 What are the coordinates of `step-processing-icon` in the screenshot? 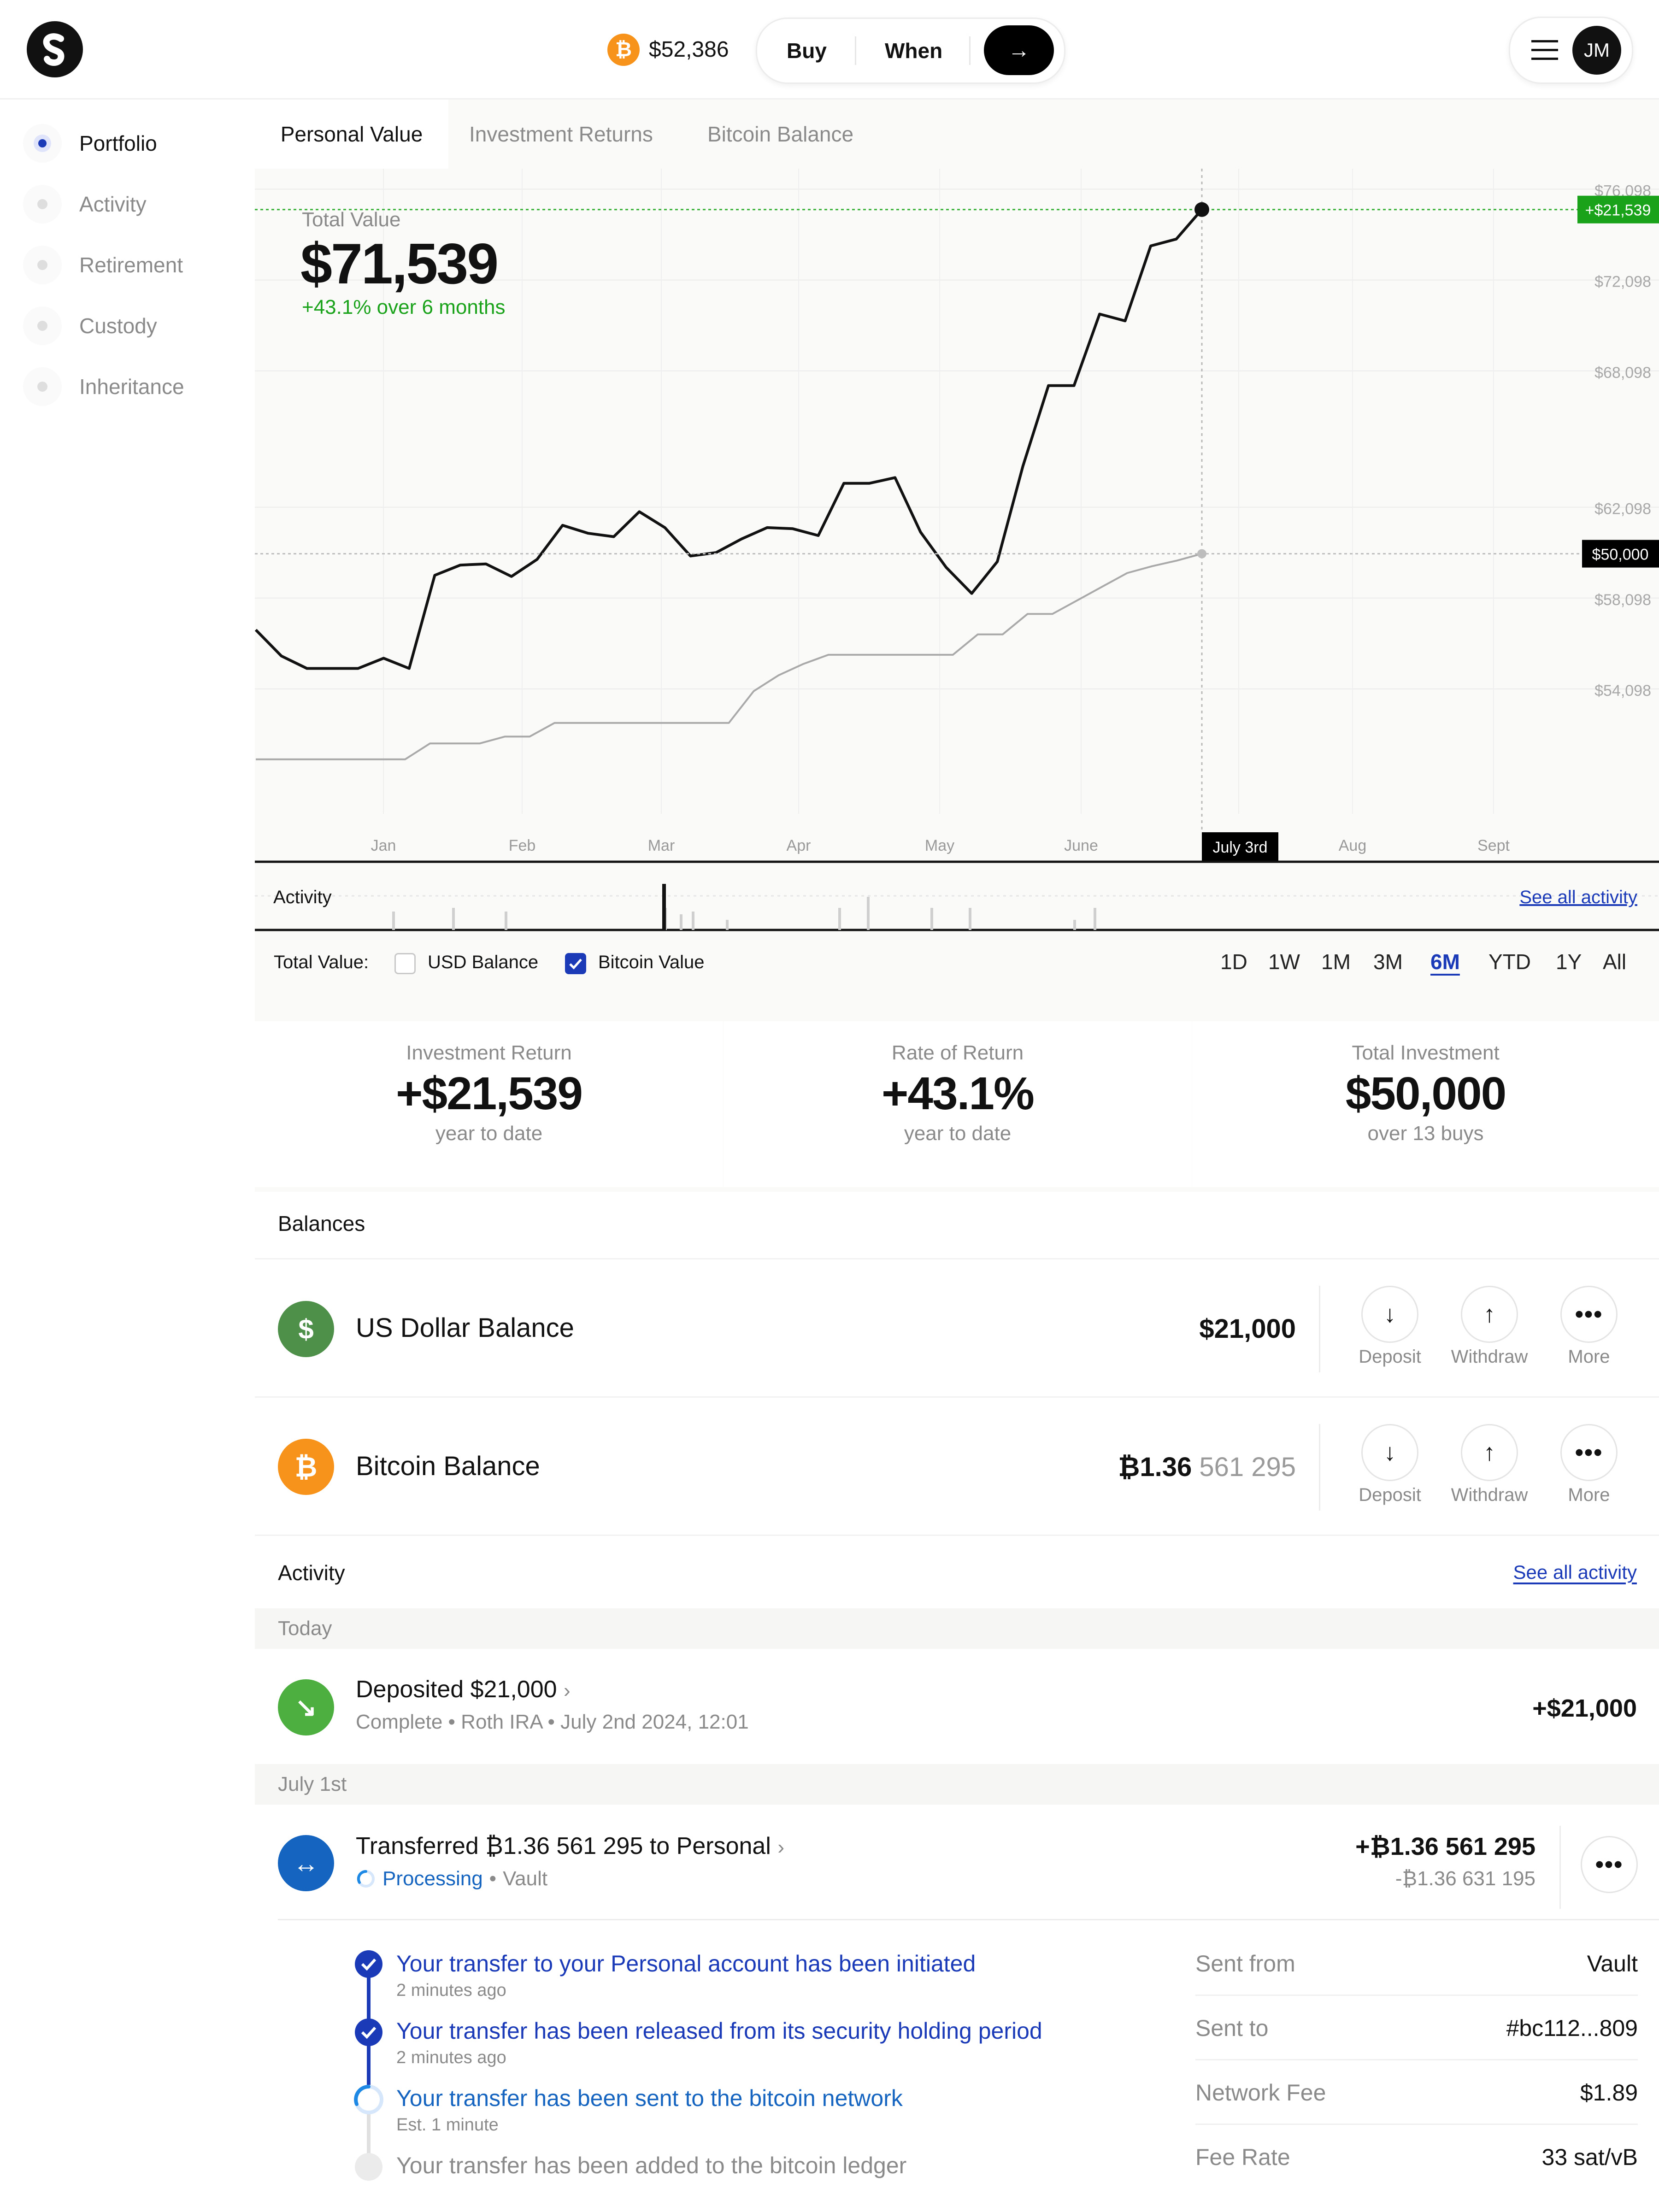 It's located at (368, 2099).